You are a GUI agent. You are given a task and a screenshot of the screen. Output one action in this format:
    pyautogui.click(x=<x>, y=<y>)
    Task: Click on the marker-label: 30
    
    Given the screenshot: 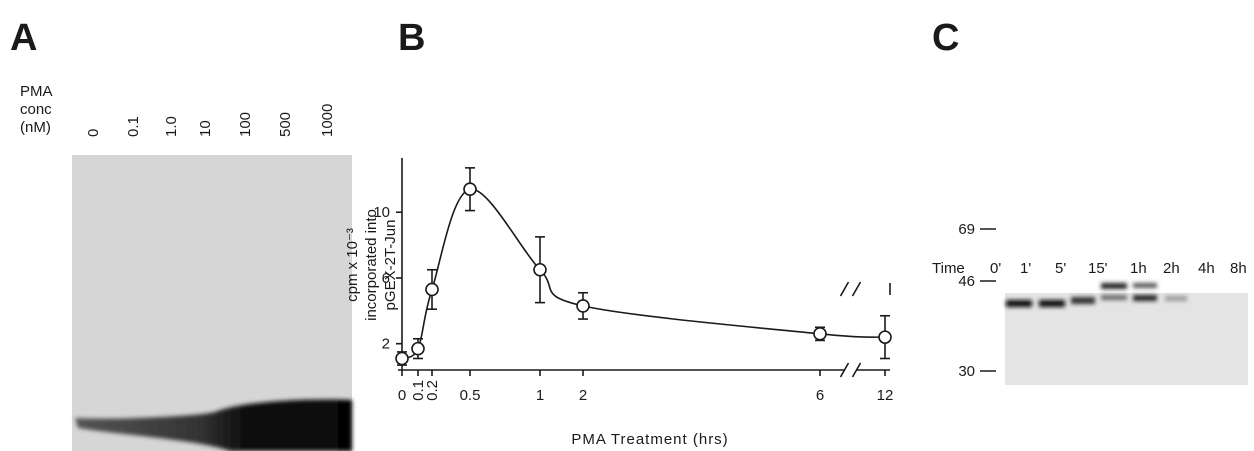 What is the action you would take?
    pyautogui.click(x=966, y=371)
    